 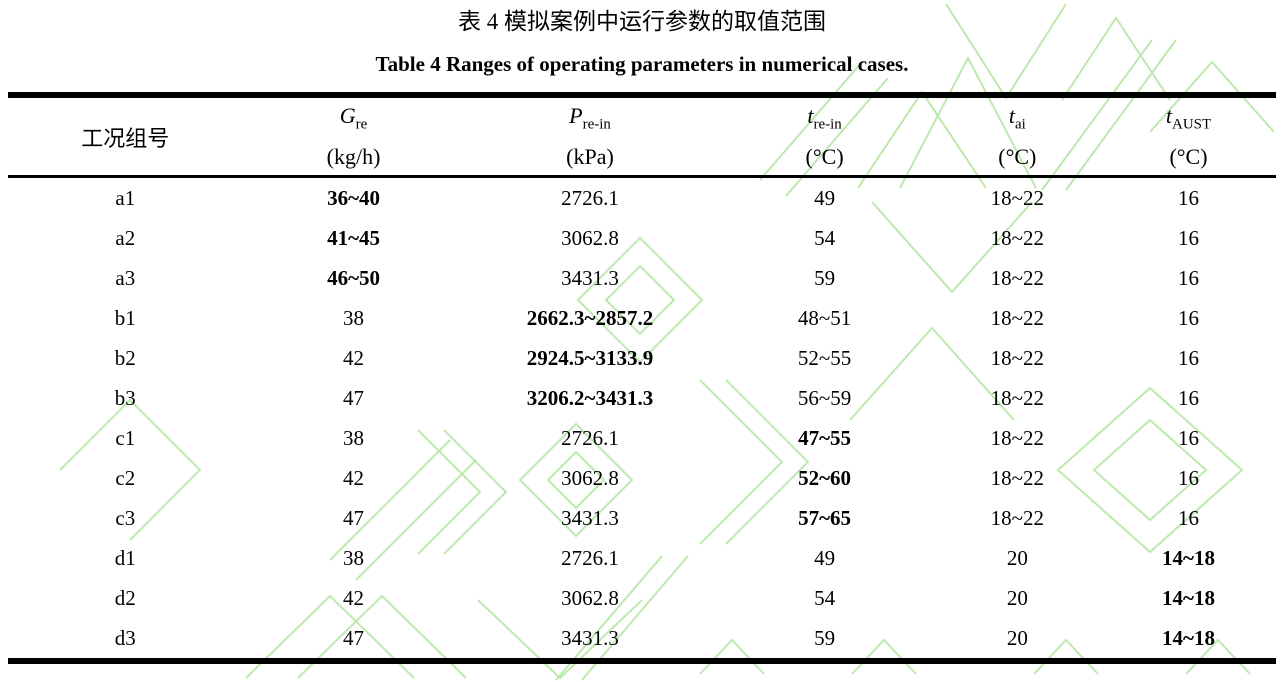 I want to click on column-label: 工况组号, so click(x=125, y=138).